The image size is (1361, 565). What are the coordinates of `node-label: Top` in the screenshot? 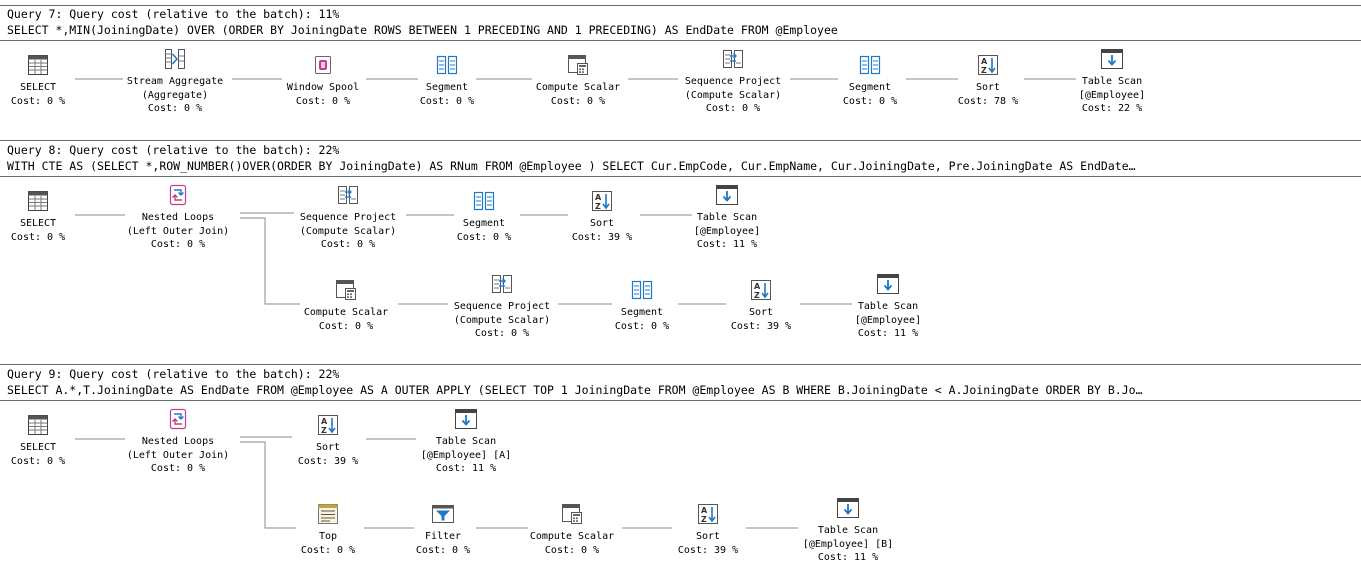 It's located at (328, 536).